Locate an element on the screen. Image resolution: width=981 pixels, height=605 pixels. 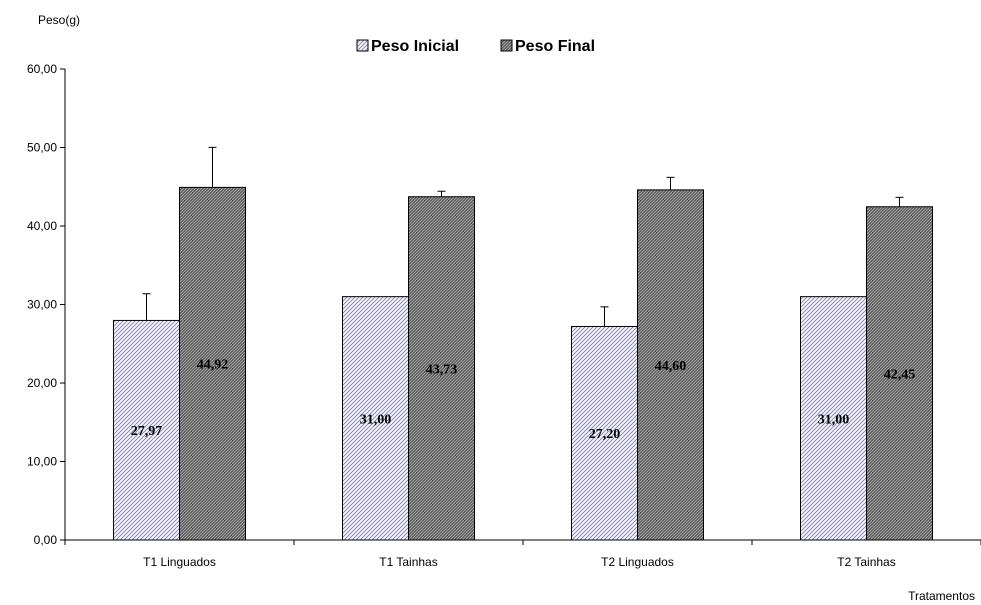
x-tick-label: T1 Linguados is located at coordinates (179, 562).